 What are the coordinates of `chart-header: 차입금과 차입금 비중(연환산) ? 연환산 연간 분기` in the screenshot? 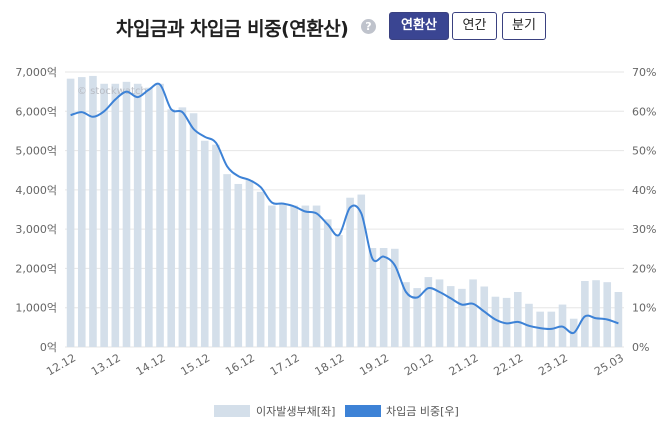 It's located at (332, 27).